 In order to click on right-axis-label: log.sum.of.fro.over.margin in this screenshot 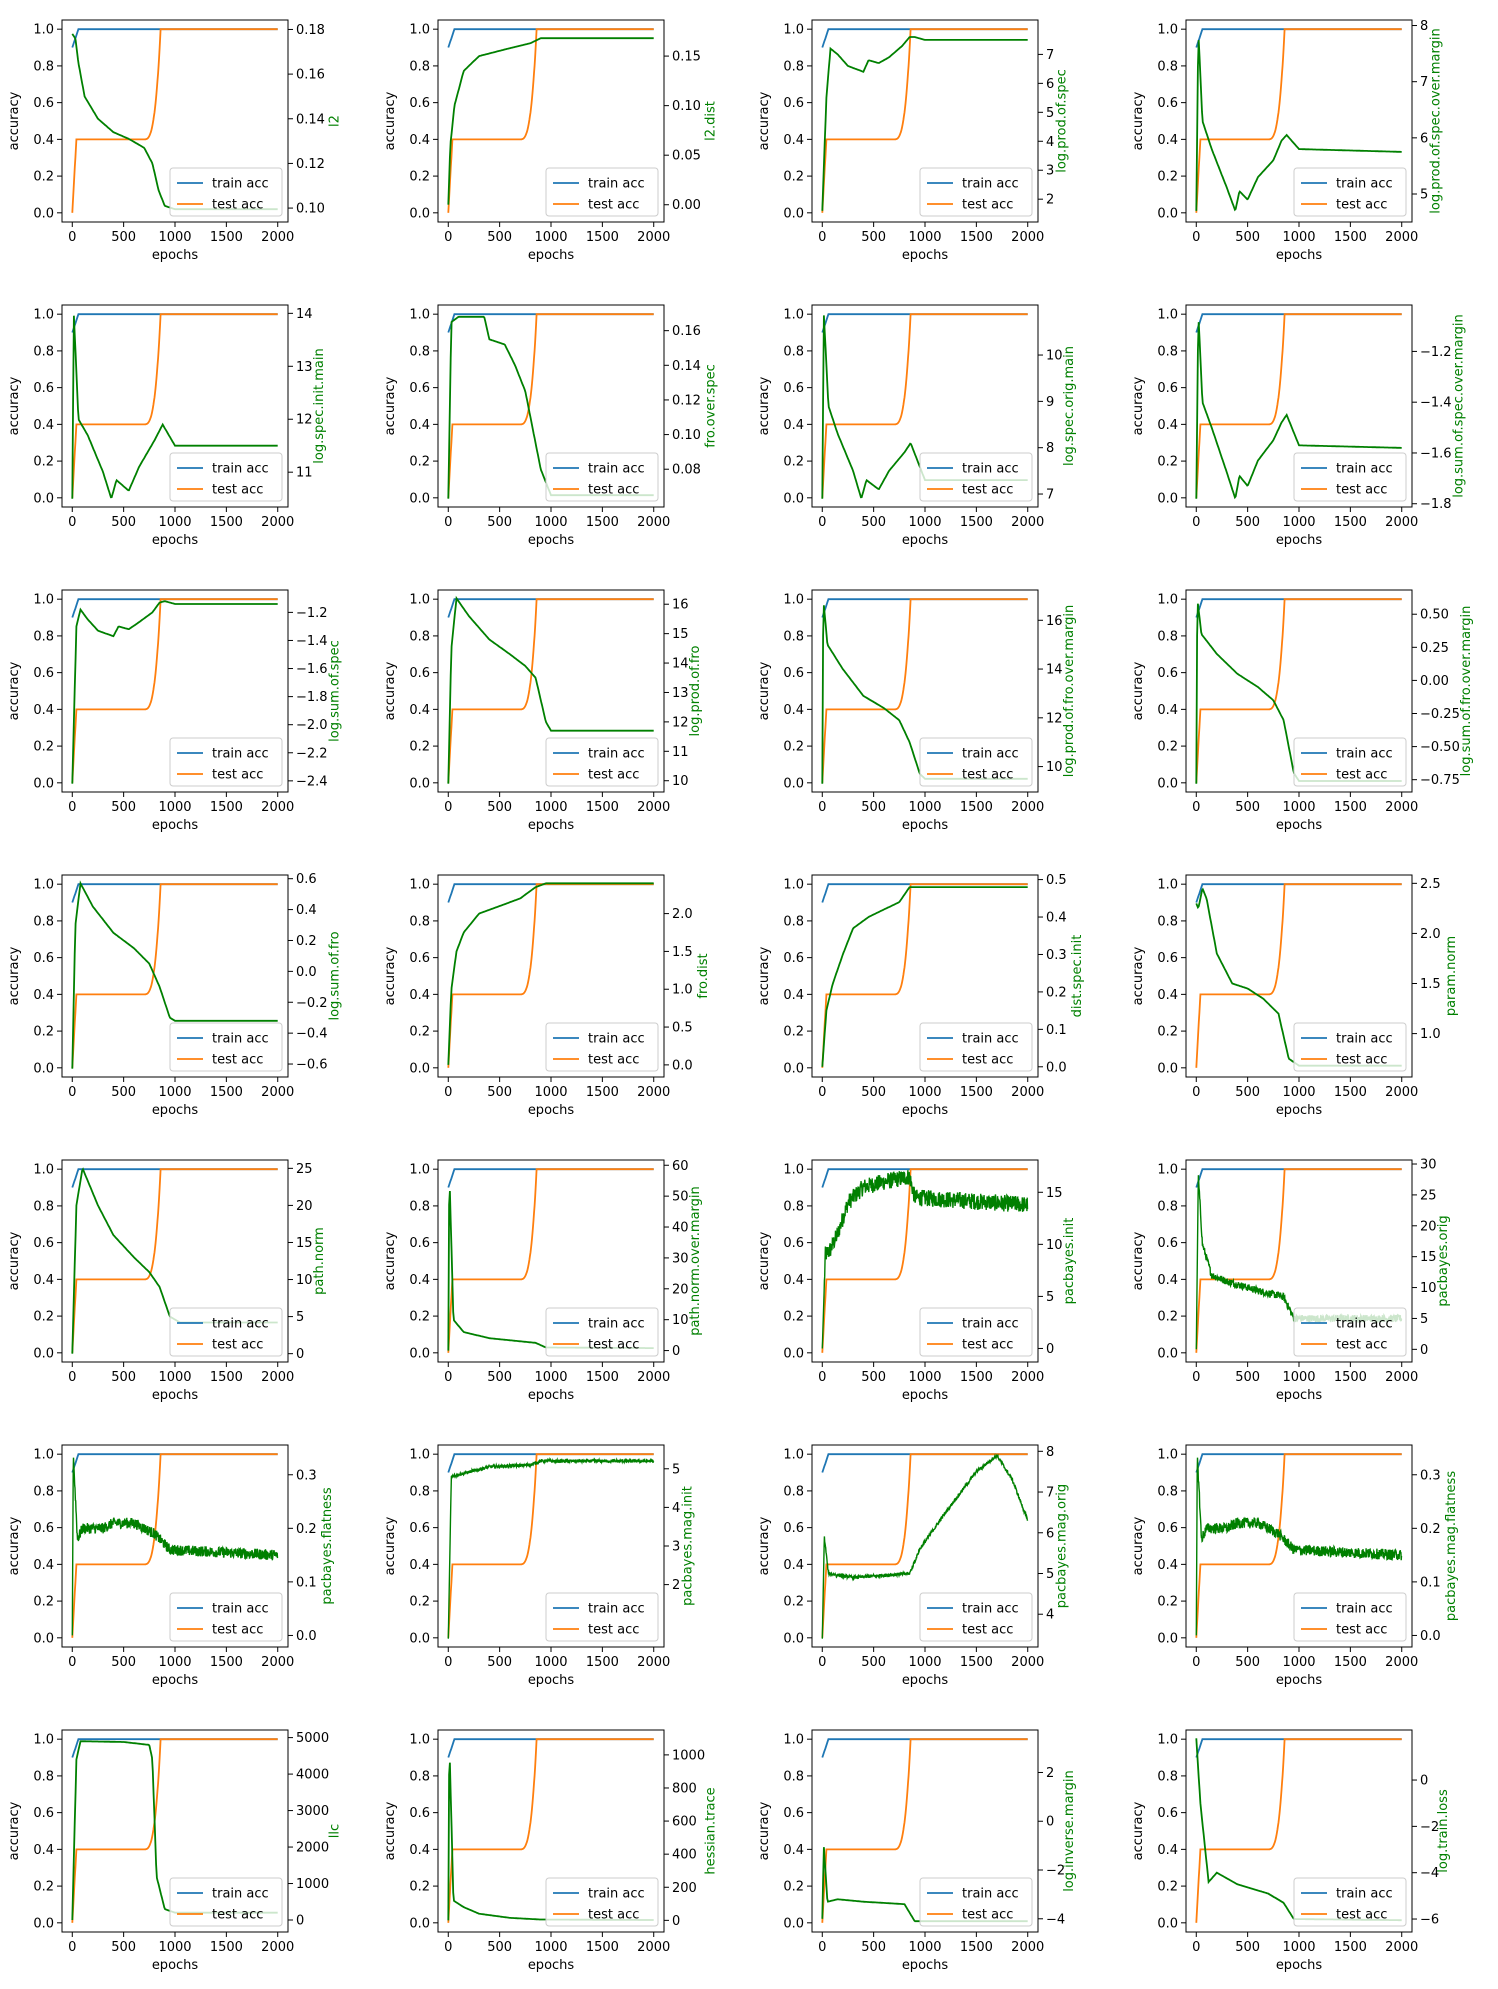, I will do `click(1466, 691)`.